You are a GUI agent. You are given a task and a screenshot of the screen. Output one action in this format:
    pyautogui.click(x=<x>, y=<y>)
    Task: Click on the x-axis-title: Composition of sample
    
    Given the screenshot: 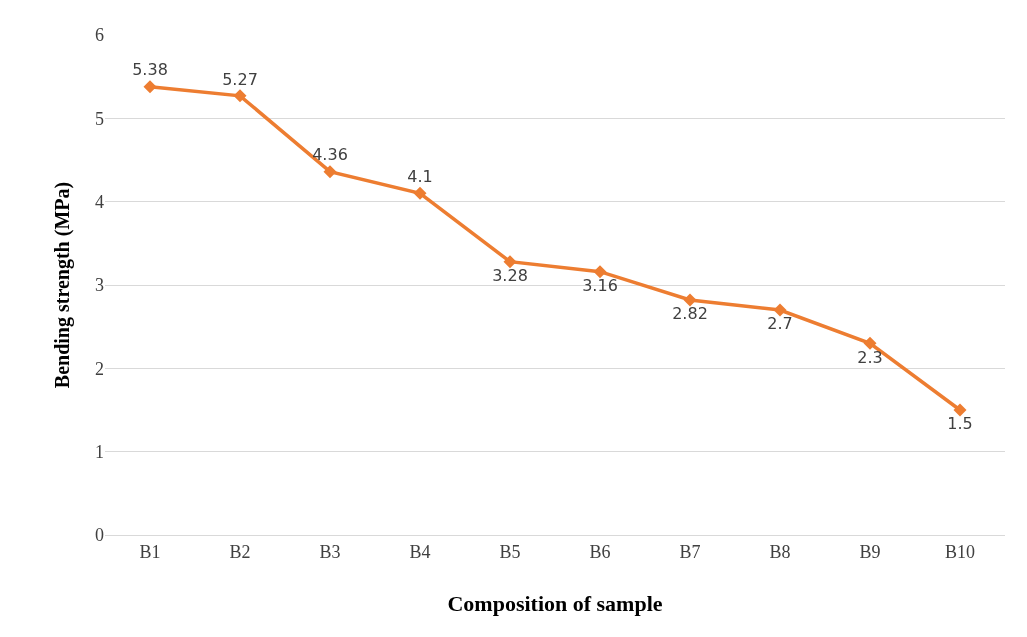 What is the action you would take?
    pyautogui.click(x=555, y=604)
    